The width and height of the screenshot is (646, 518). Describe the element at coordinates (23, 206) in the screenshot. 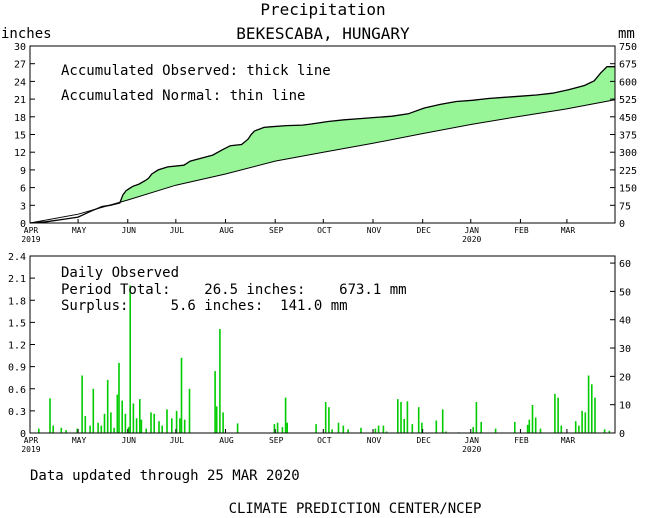

I see `y-tick-label: 3` at that location.